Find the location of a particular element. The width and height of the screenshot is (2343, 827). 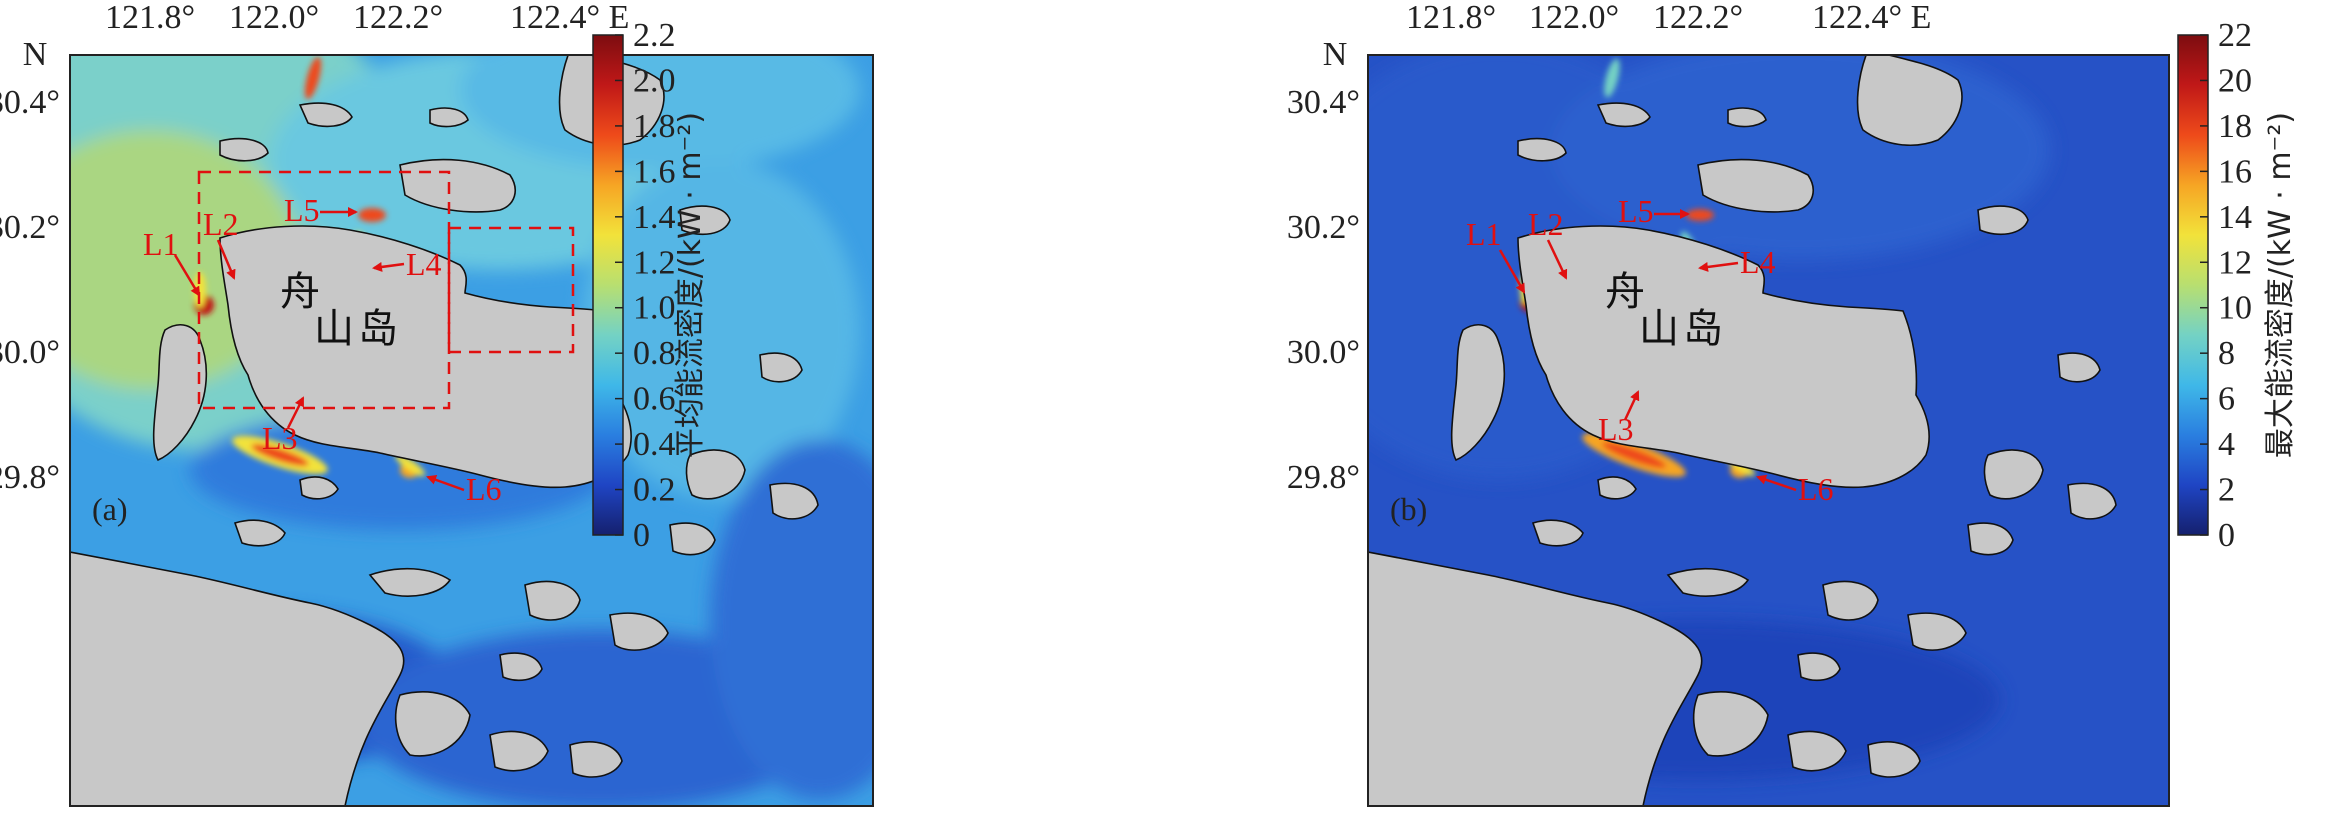

lat-tick-b-2: 30.2° is located at coordinates (1323, 227).